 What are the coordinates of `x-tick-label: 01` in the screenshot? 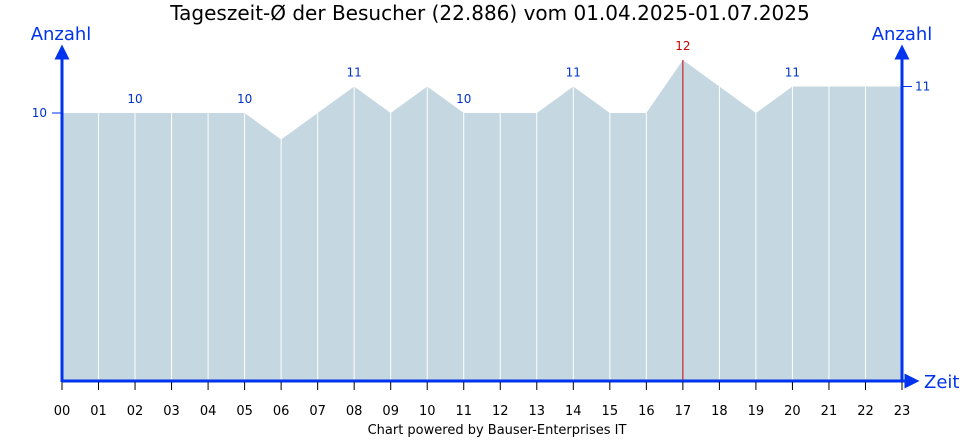 It's located at (98, 411).